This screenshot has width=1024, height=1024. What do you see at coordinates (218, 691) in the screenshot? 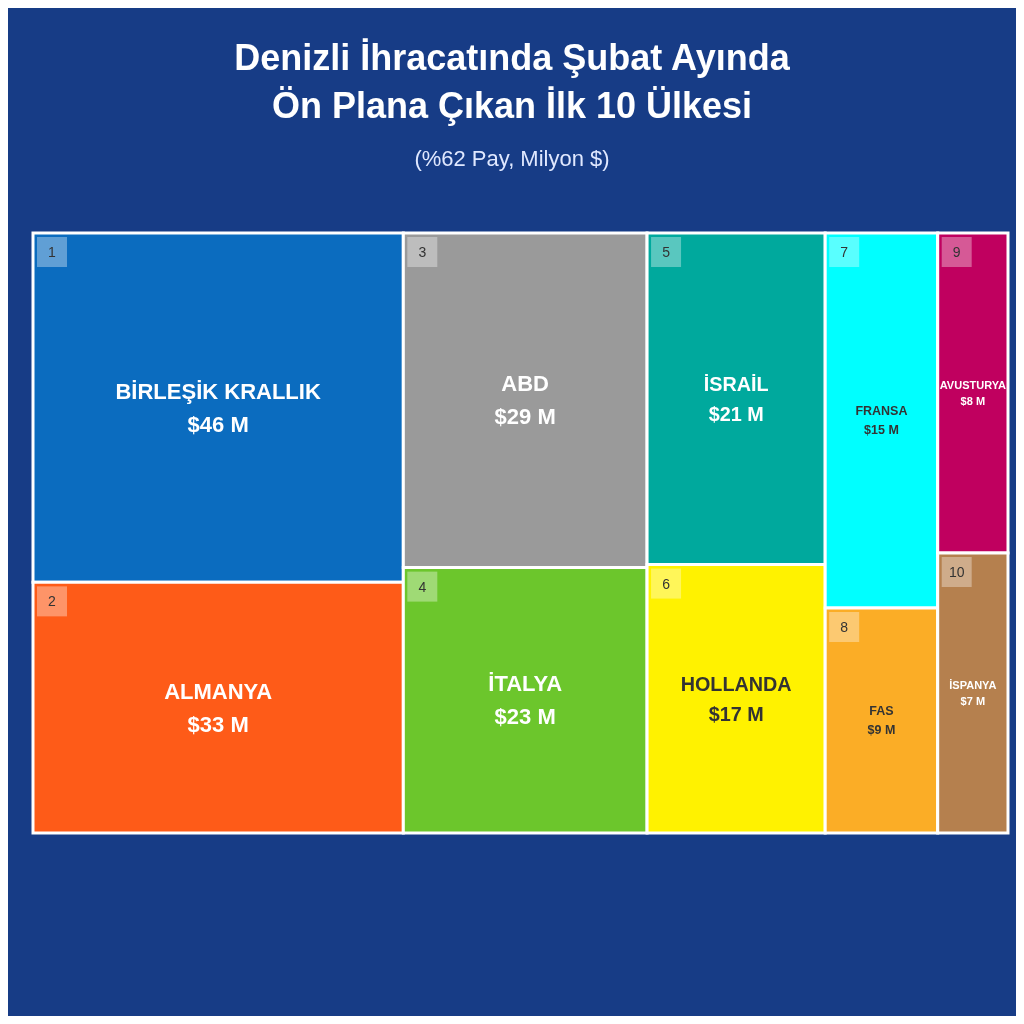
I see `category-label: ALMANYA` at bounding box center [218, 691].